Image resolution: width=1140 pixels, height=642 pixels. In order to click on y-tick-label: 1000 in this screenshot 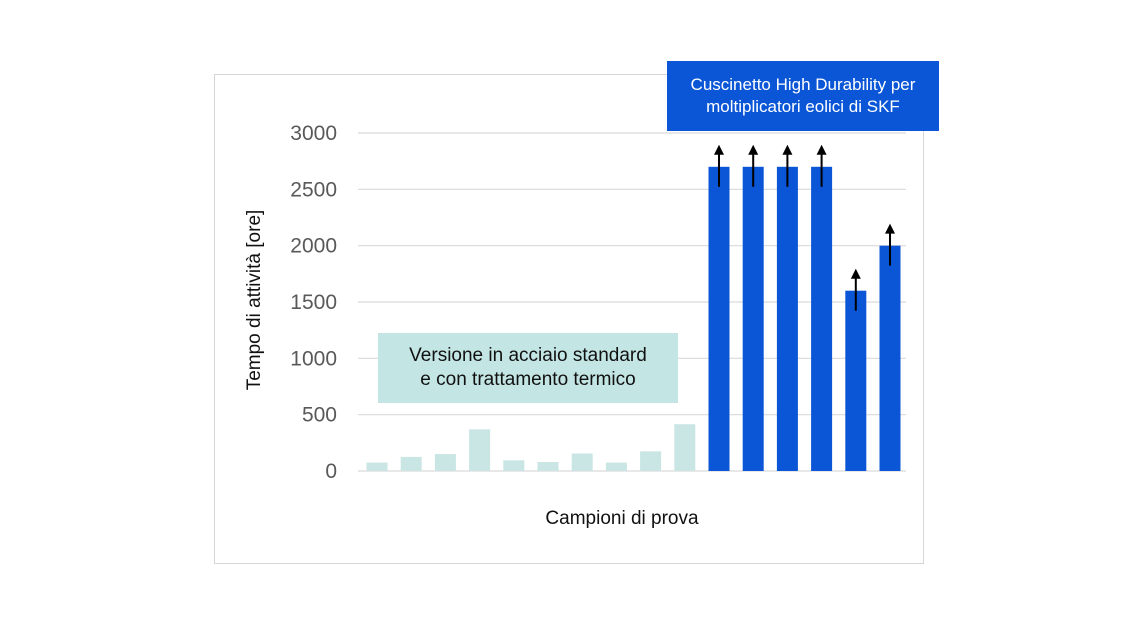, I will do `click(313, 358)`.